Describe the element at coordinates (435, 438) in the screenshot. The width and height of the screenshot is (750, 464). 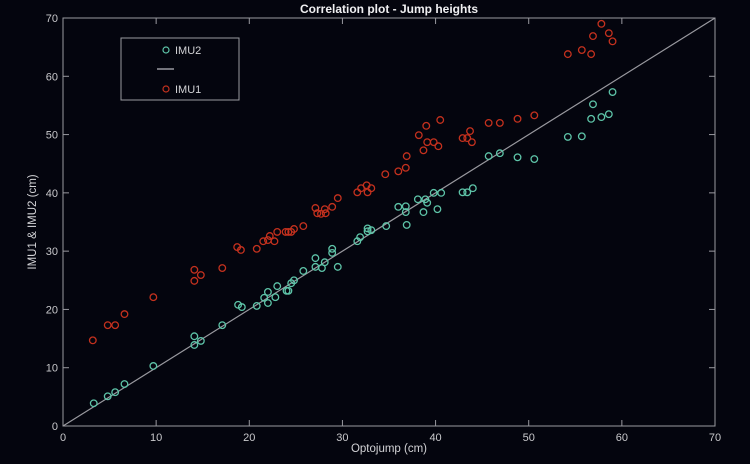
I see `x-tick-label: 40` at that location.